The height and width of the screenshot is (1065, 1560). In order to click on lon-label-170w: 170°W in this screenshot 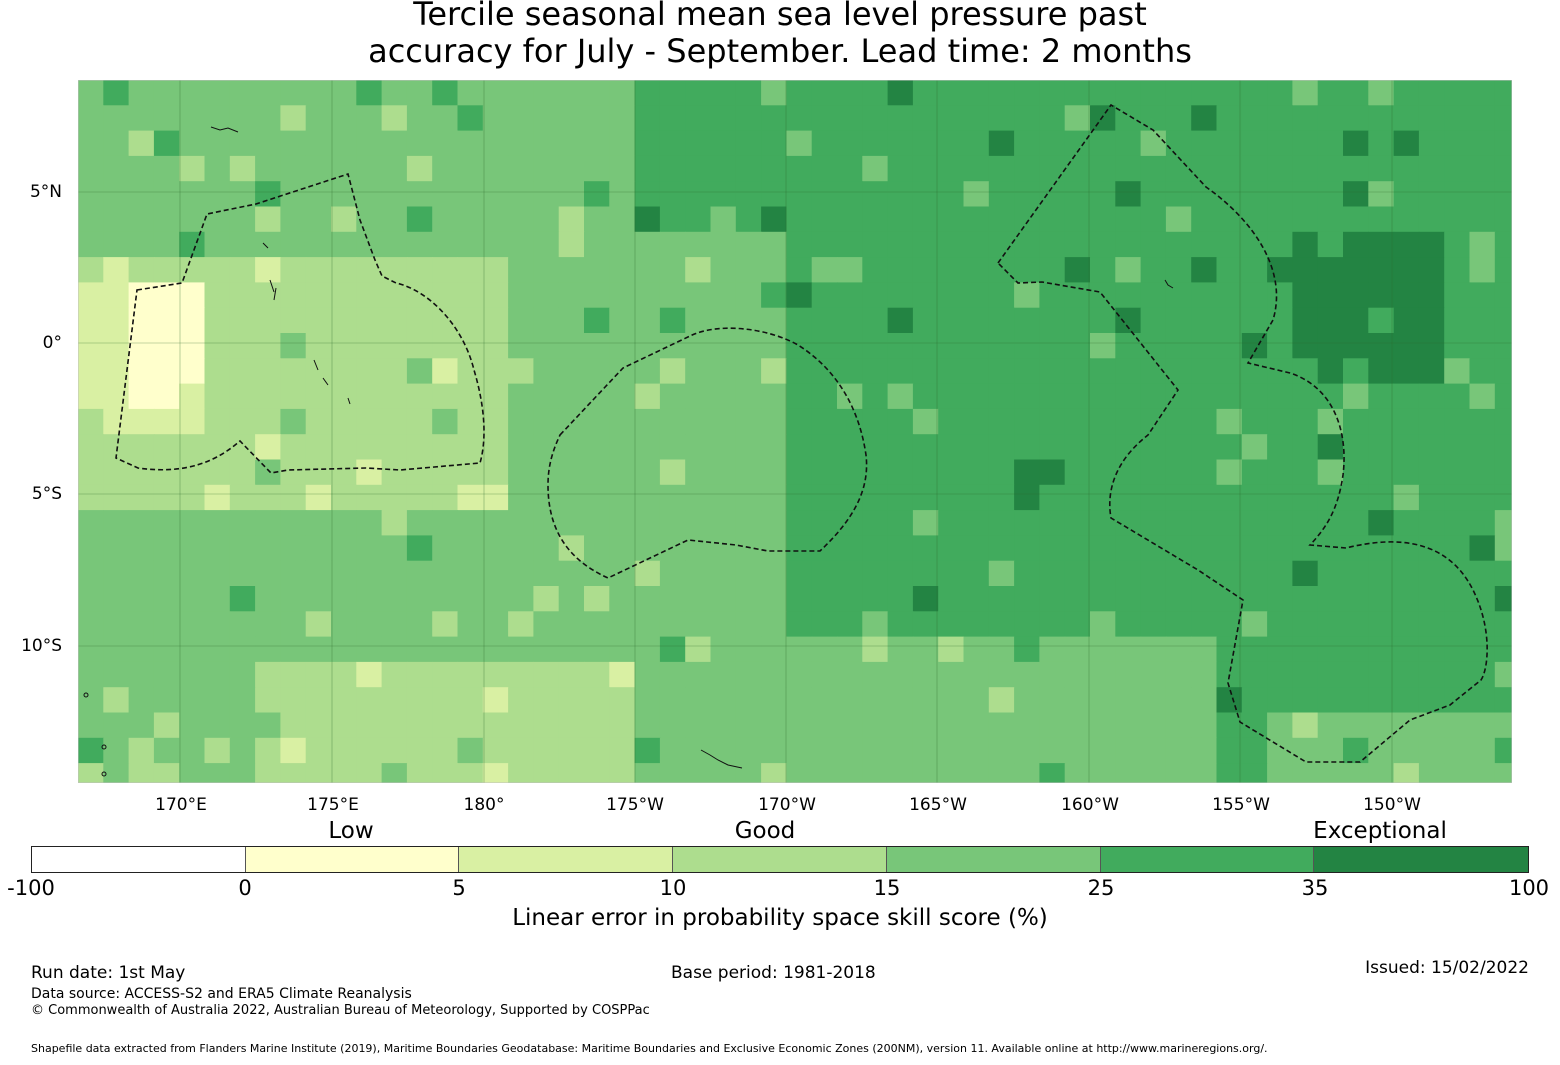, I will do `click(787, 805)`.